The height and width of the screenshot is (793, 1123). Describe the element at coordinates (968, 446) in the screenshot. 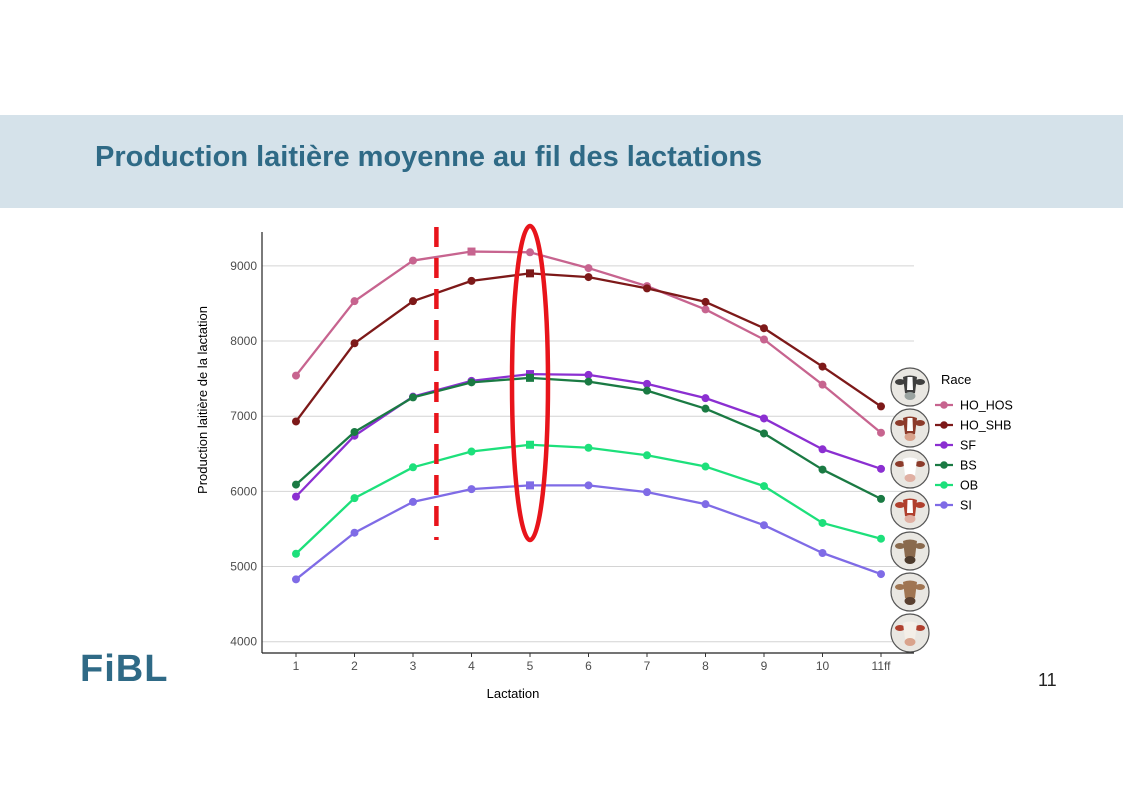

I see `legend-label-SF: SF` at that location.